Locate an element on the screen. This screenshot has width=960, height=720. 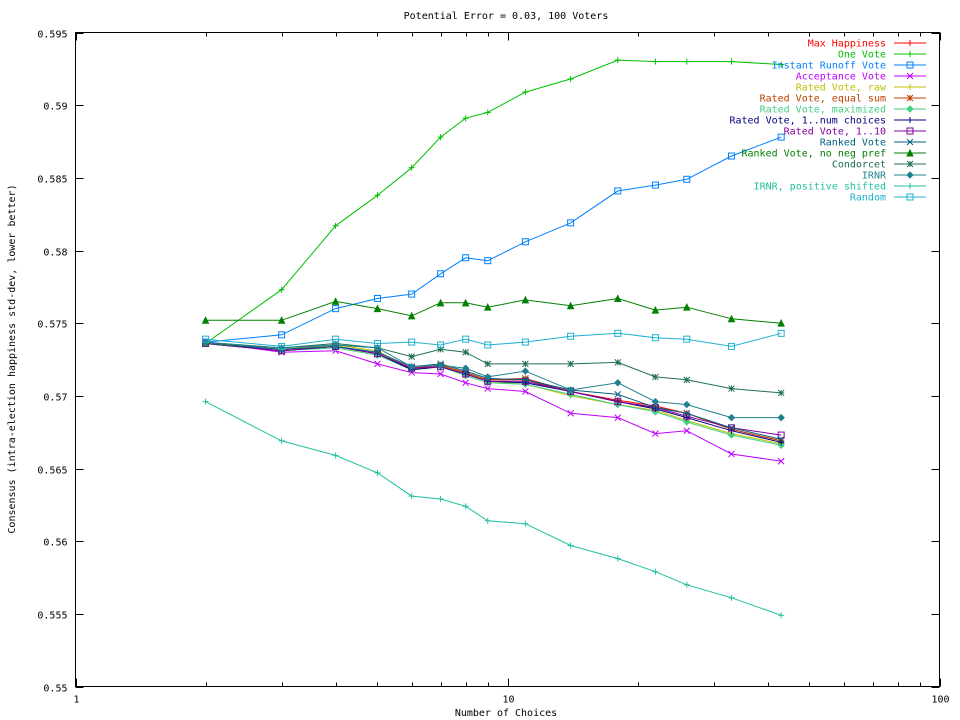
y-tick-label: 0.595 is located at coordinates (52, 35).